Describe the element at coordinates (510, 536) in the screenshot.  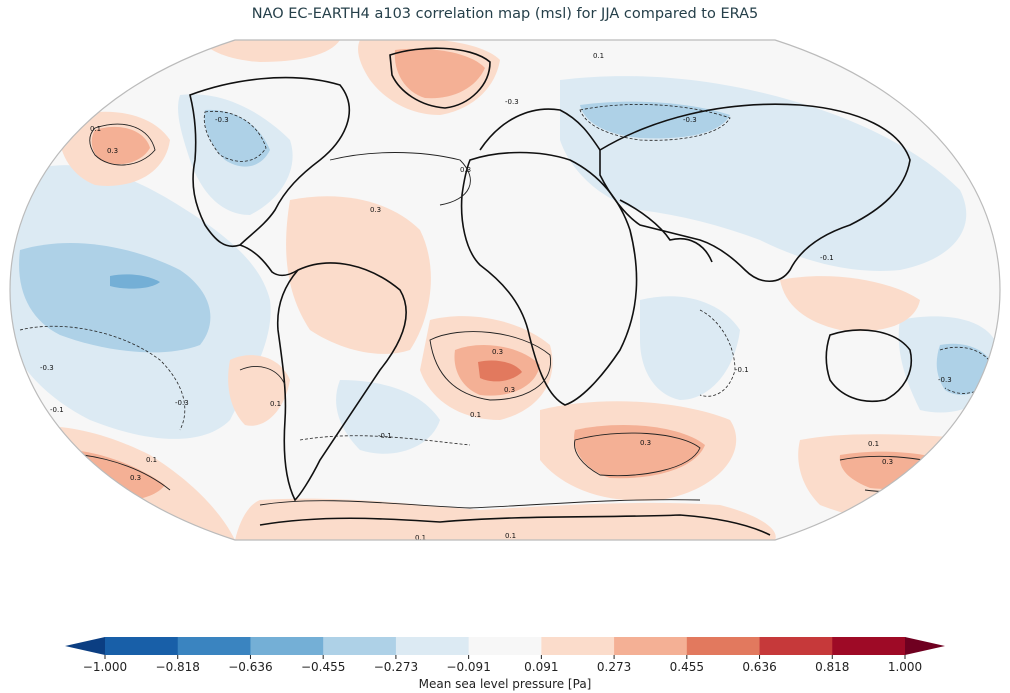
I see `contour-label-antarctic-2: 0.1` at that location.